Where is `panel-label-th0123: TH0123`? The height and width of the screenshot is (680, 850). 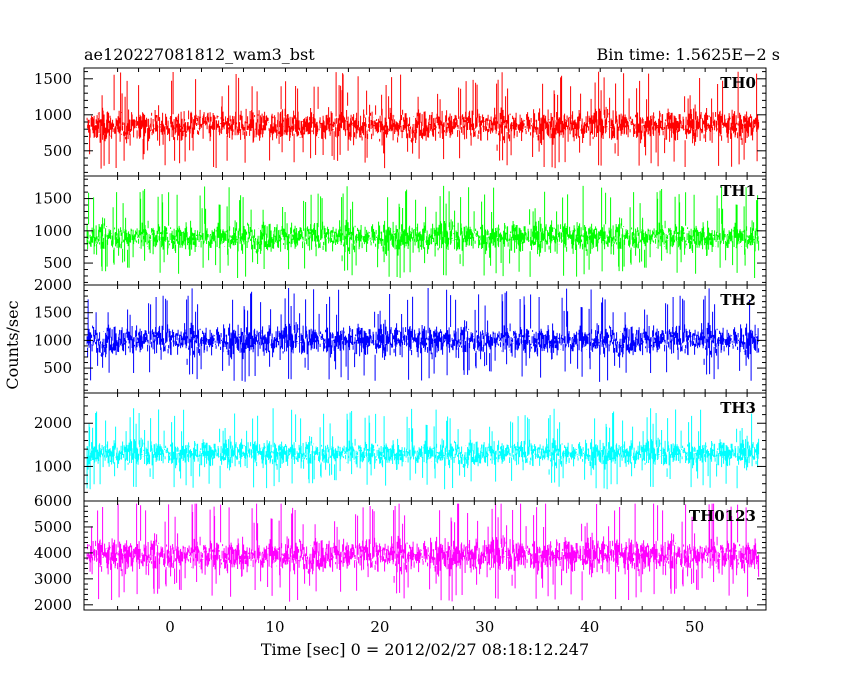 panel-label-th0123: TH0123 is located at coordinates (722, 516).